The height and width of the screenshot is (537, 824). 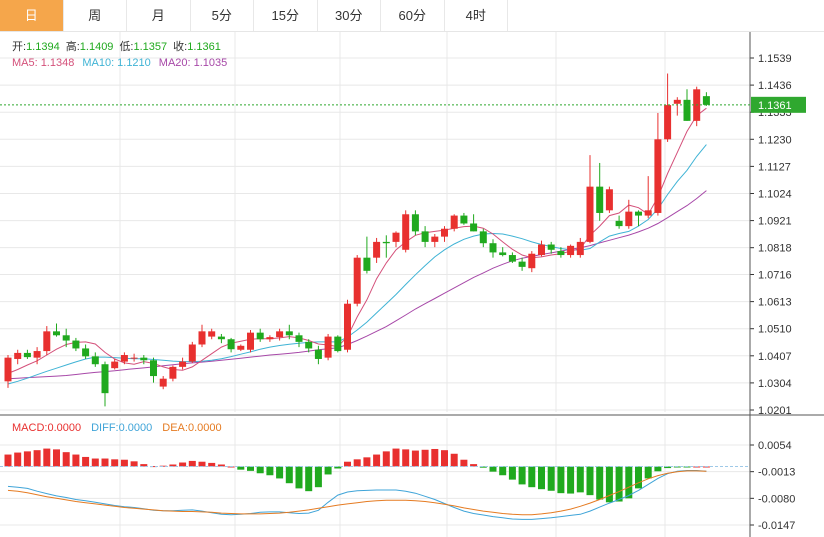 I want to click on ma-legend: MA5: 1.1348 MA10: 1.1210 MA20: 1.1035, so click(x=119, y=63).